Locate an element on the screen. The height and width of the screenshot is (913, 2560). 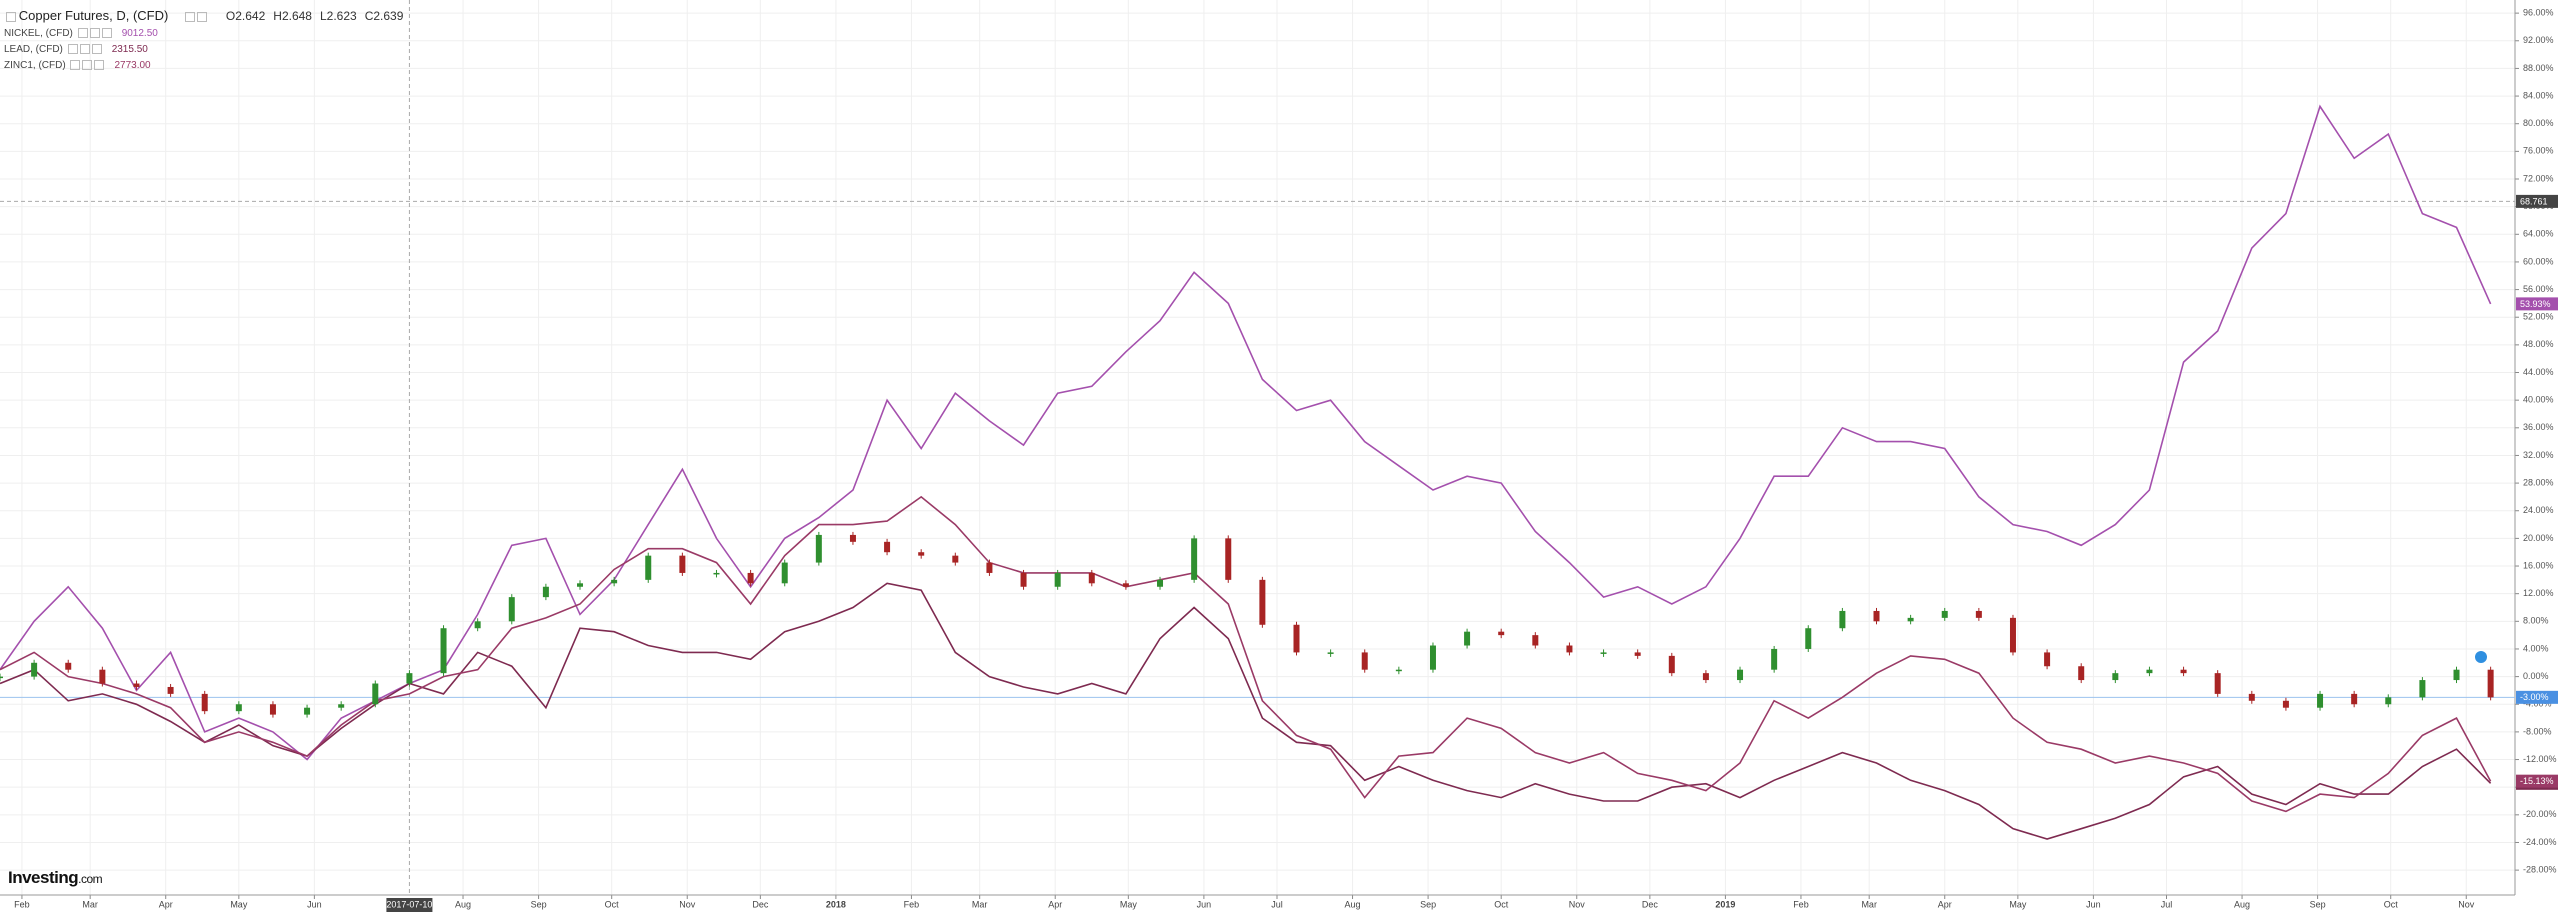
crosshair-x-label: 2017-07-10 is located at coordinates (409, 904).